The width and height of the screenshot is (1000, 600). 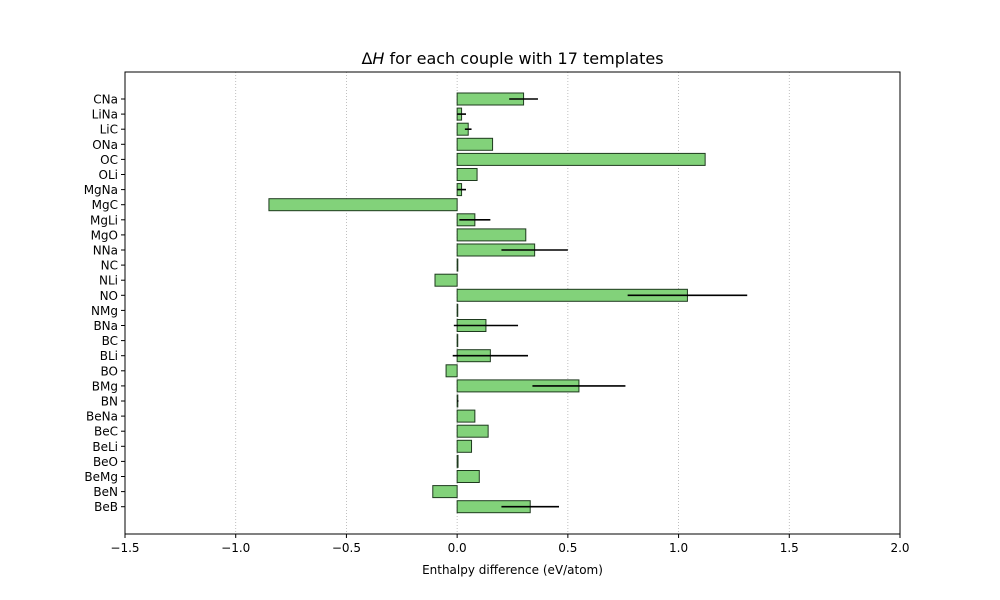 I want to click on y-tick-label: NNa, so click(x=105, y=251).